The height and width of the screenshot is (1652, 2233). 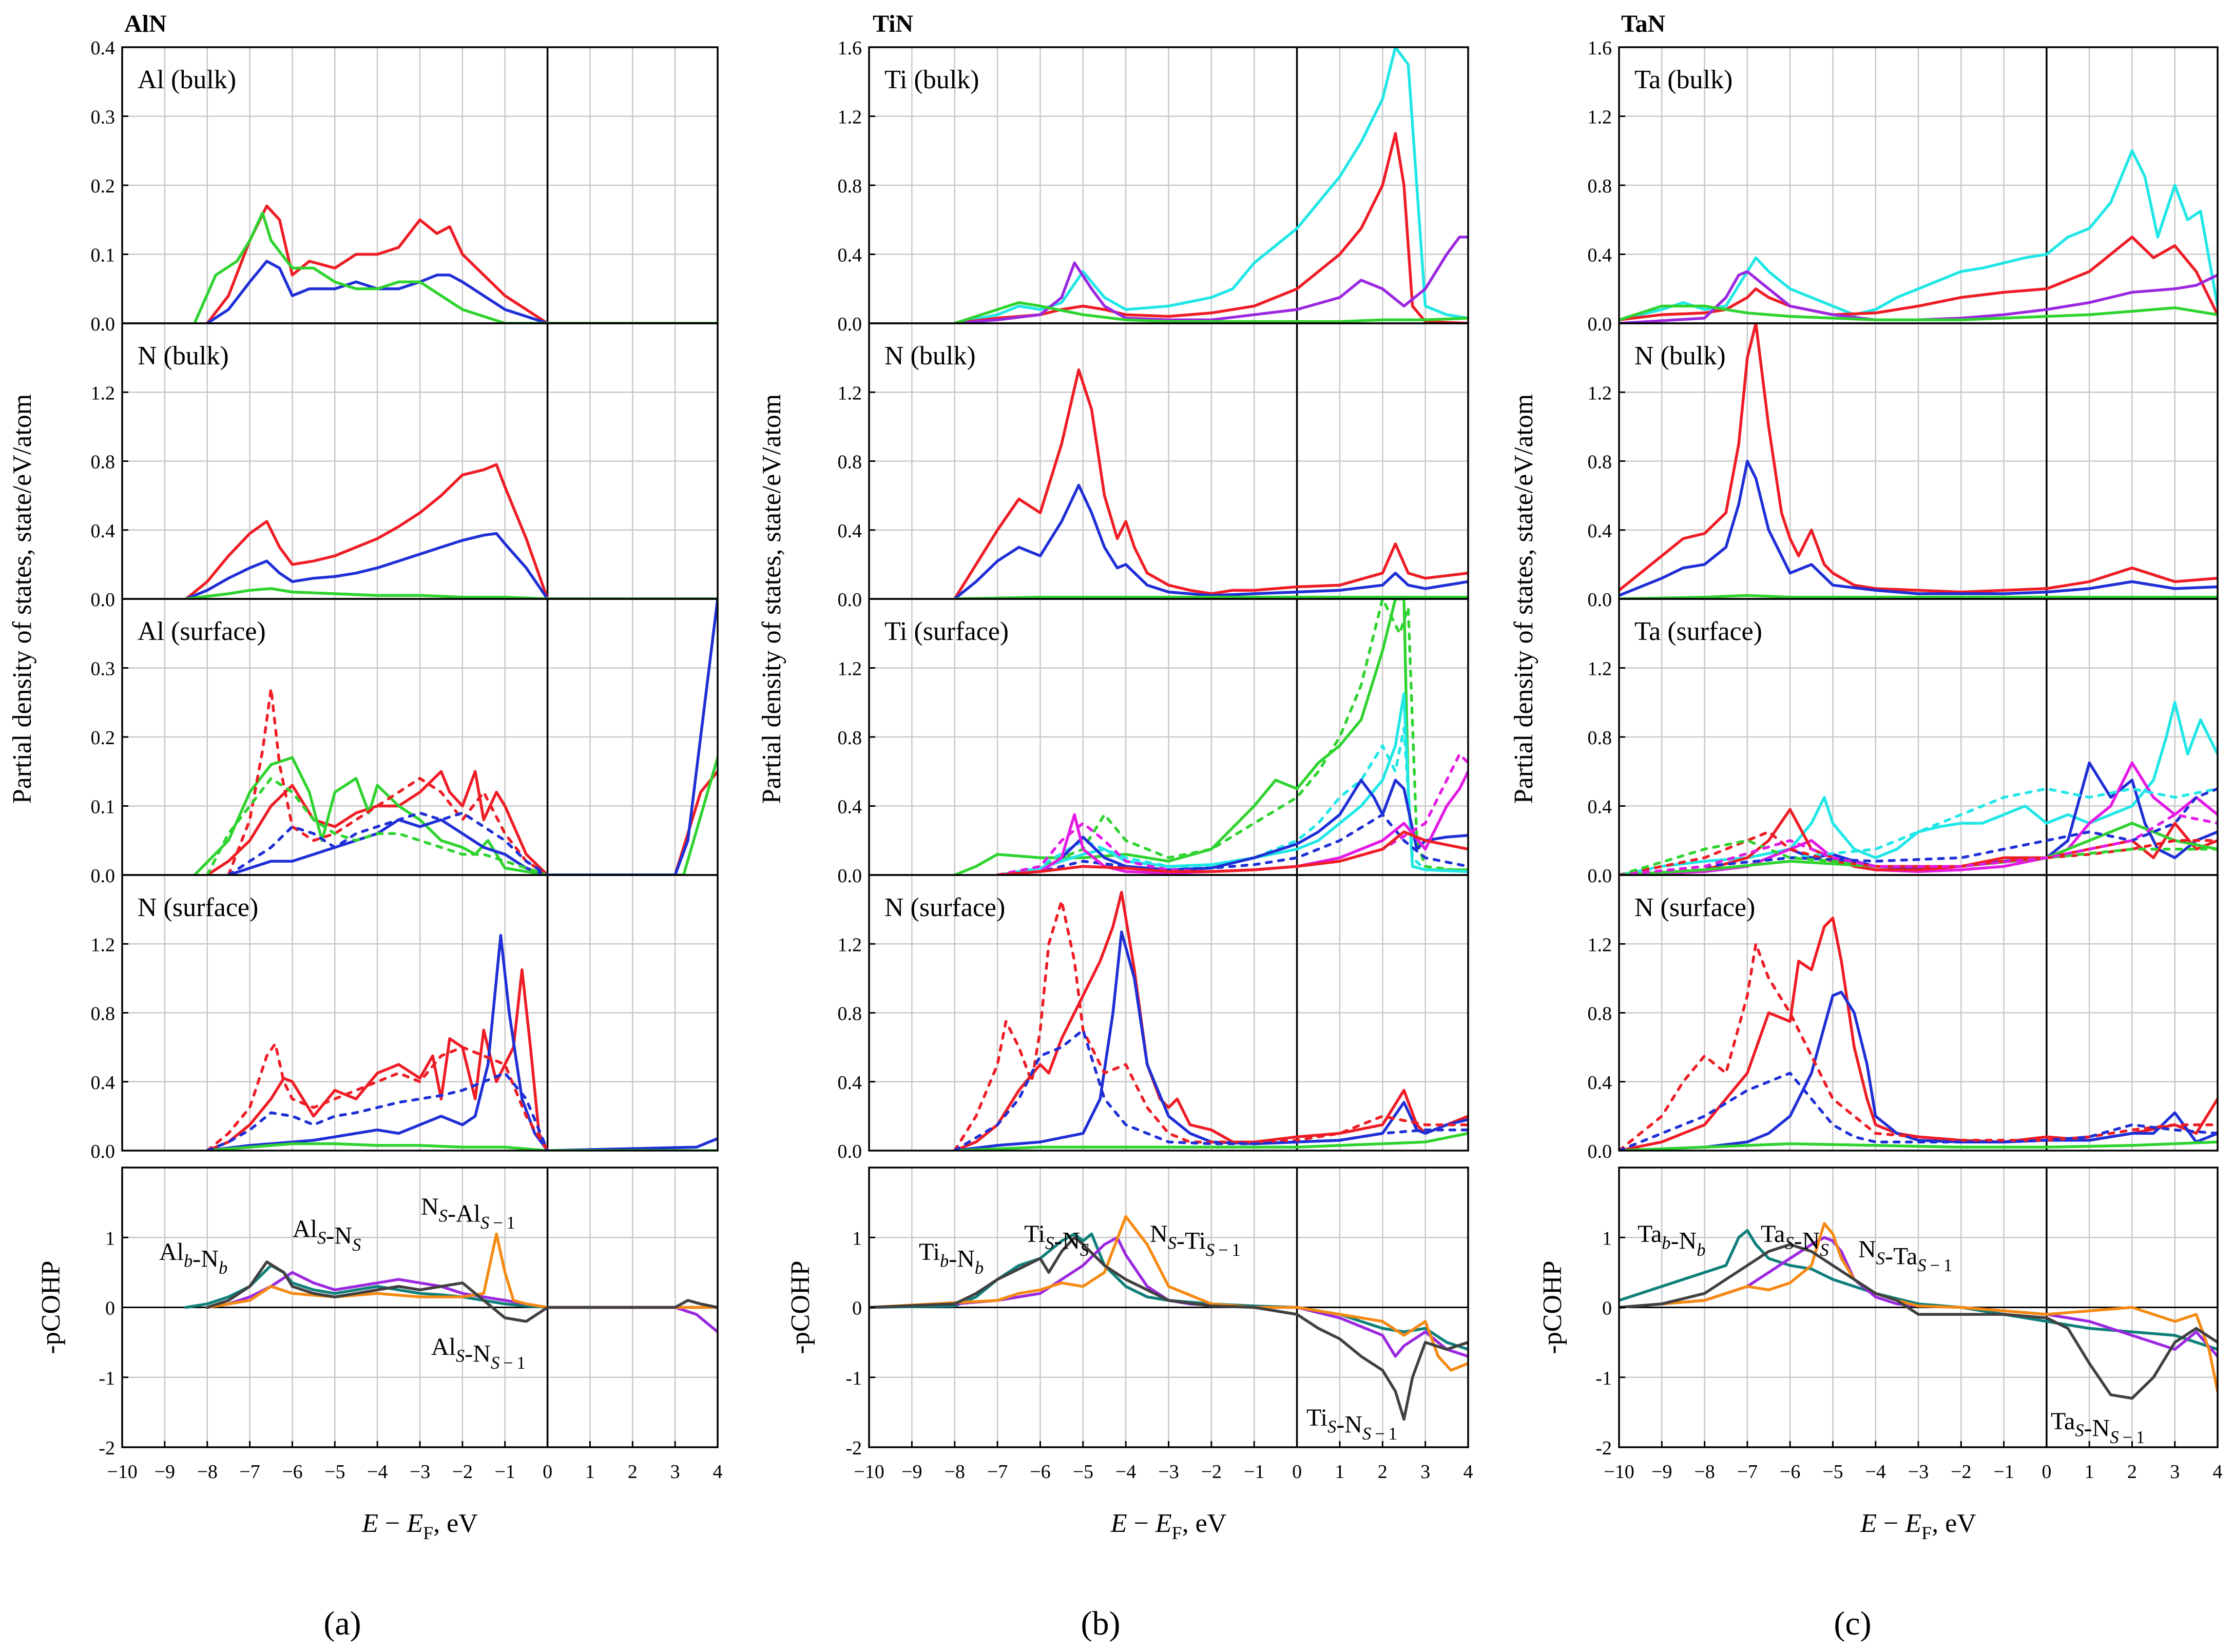 What do you see at coordinates (1056, 1240) in the screenshot?
I see `cohp-annotation-1: TiS-NS` at bounding box center [1056, 1240].